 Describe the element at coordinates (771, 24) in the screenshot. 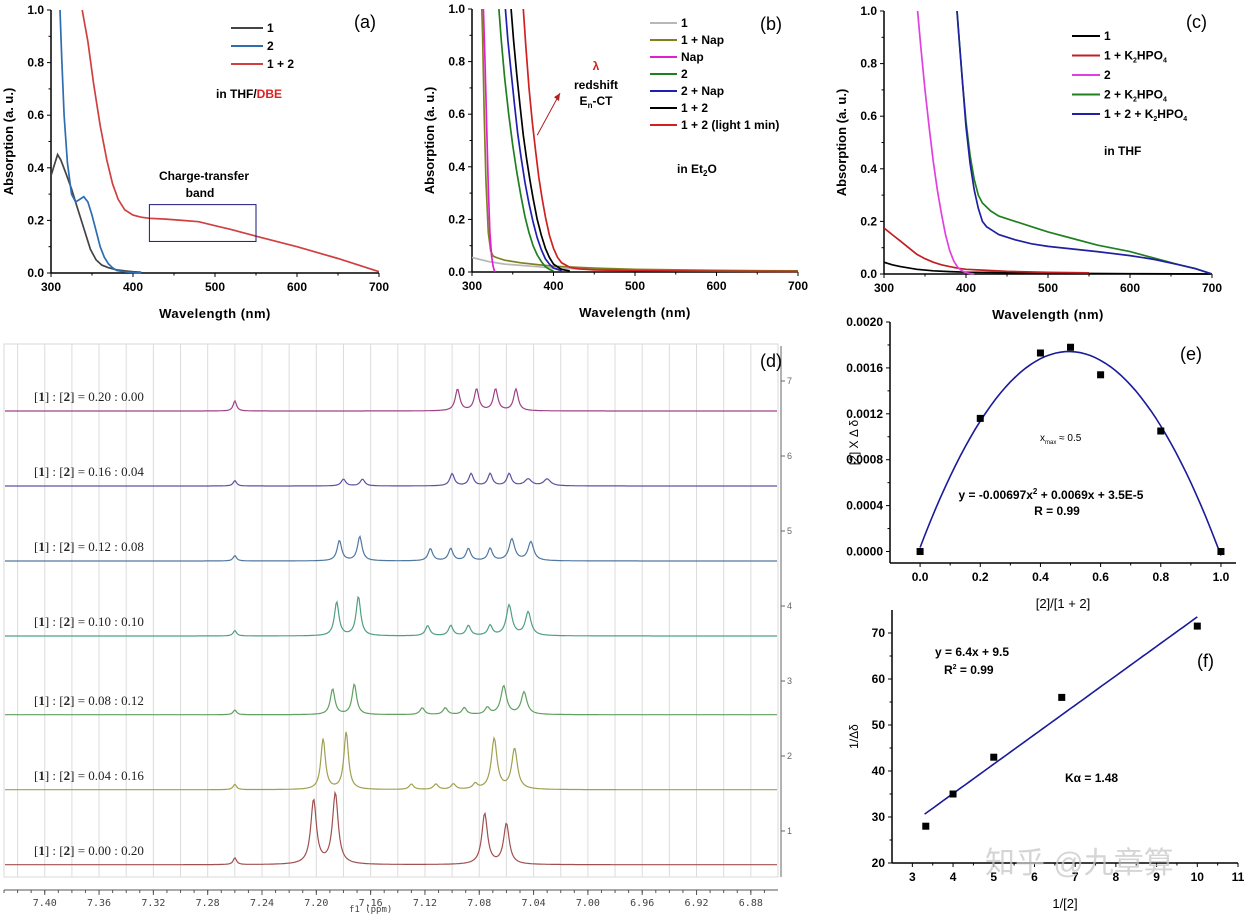

I see `panel-b-label: (b)` at that location.